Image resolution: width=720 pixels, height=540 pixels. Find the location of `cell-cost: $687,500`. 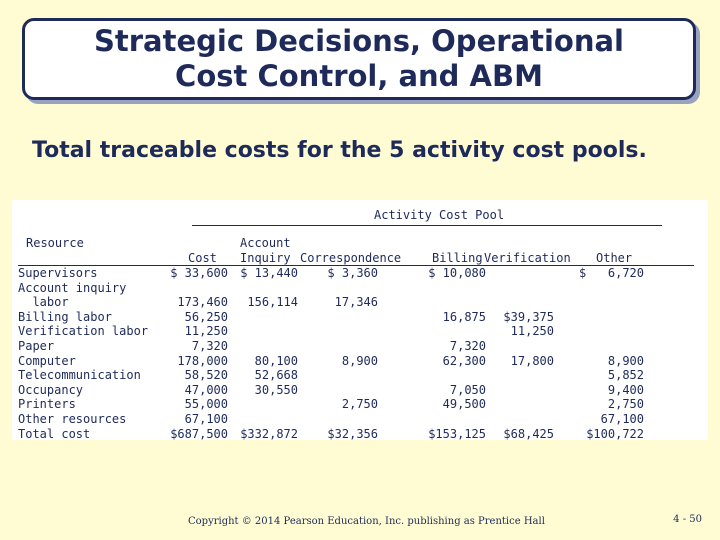

cell-cost: $687,500 is located at coordinates (199, 433).